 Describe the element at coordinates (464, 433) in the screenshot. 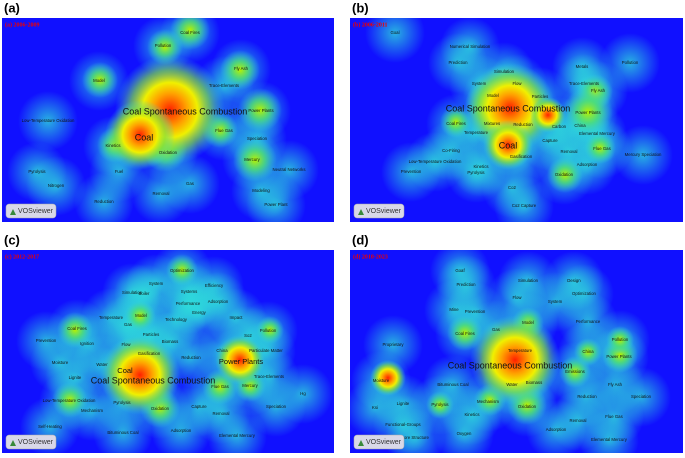

I see `keyword: Oxygen` at that location.